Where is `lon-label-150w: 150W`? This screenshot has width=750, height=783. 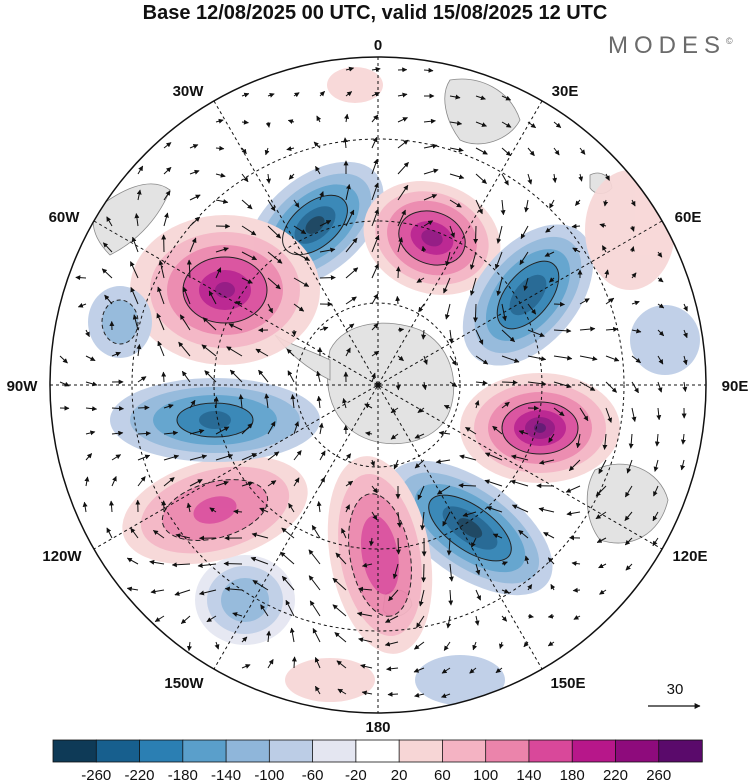
lon-label-150w: 150W is located at coordinates (184, 683).